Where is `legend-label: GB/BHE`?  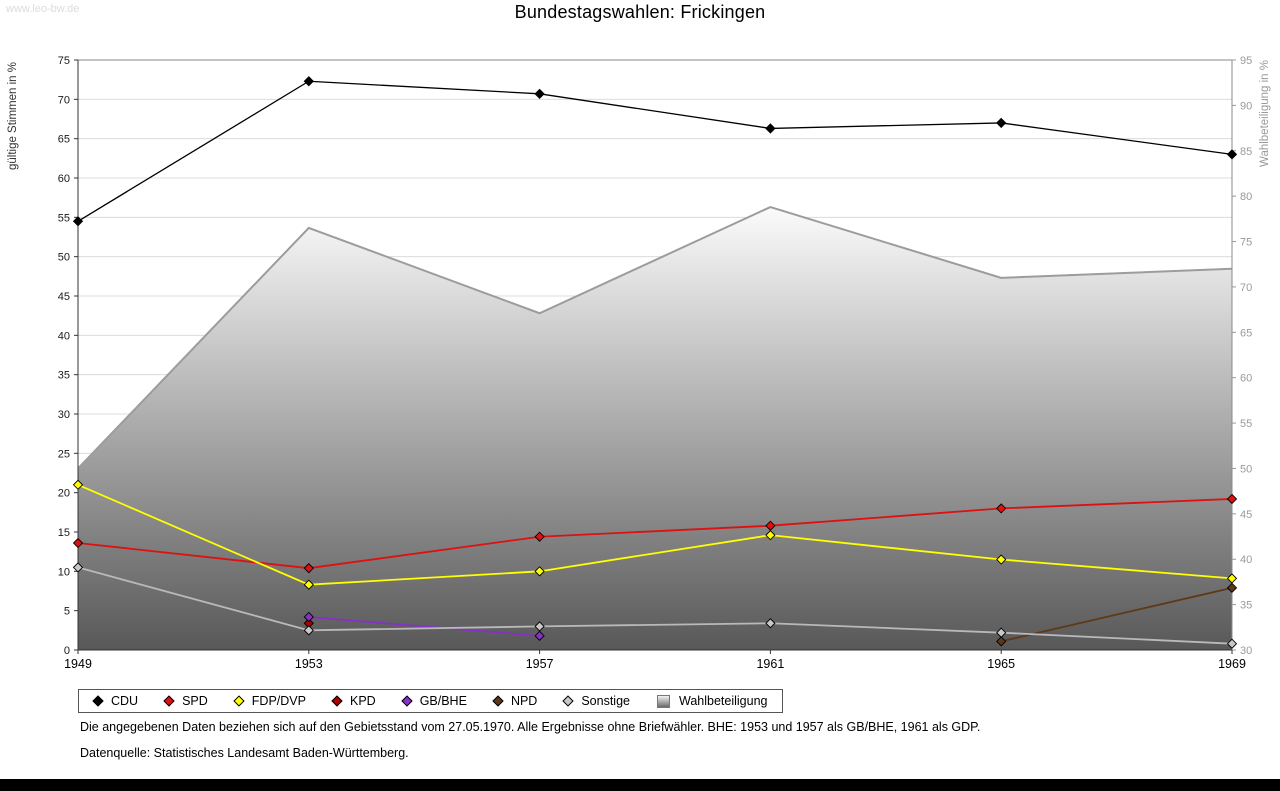 legend-label: GB/BHE is located at coordinates (443, 701).